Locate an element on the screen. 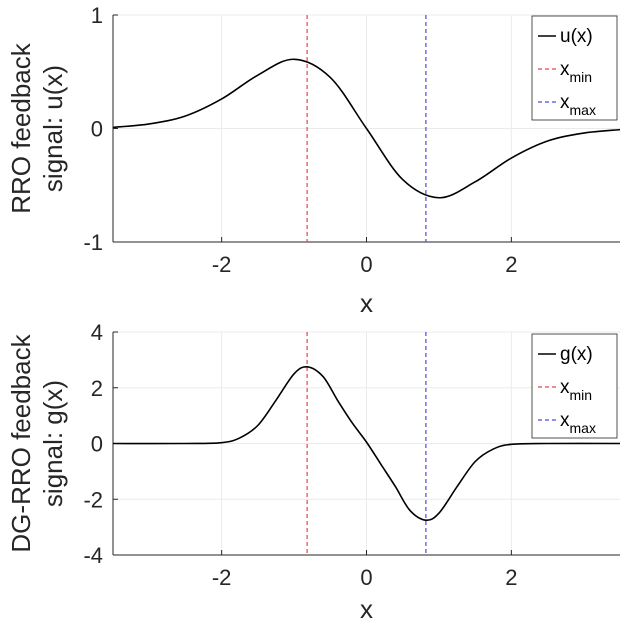 This screenshot has width=624, height=624. legend-label-series: u(x) is located at coordinates (576, 36).